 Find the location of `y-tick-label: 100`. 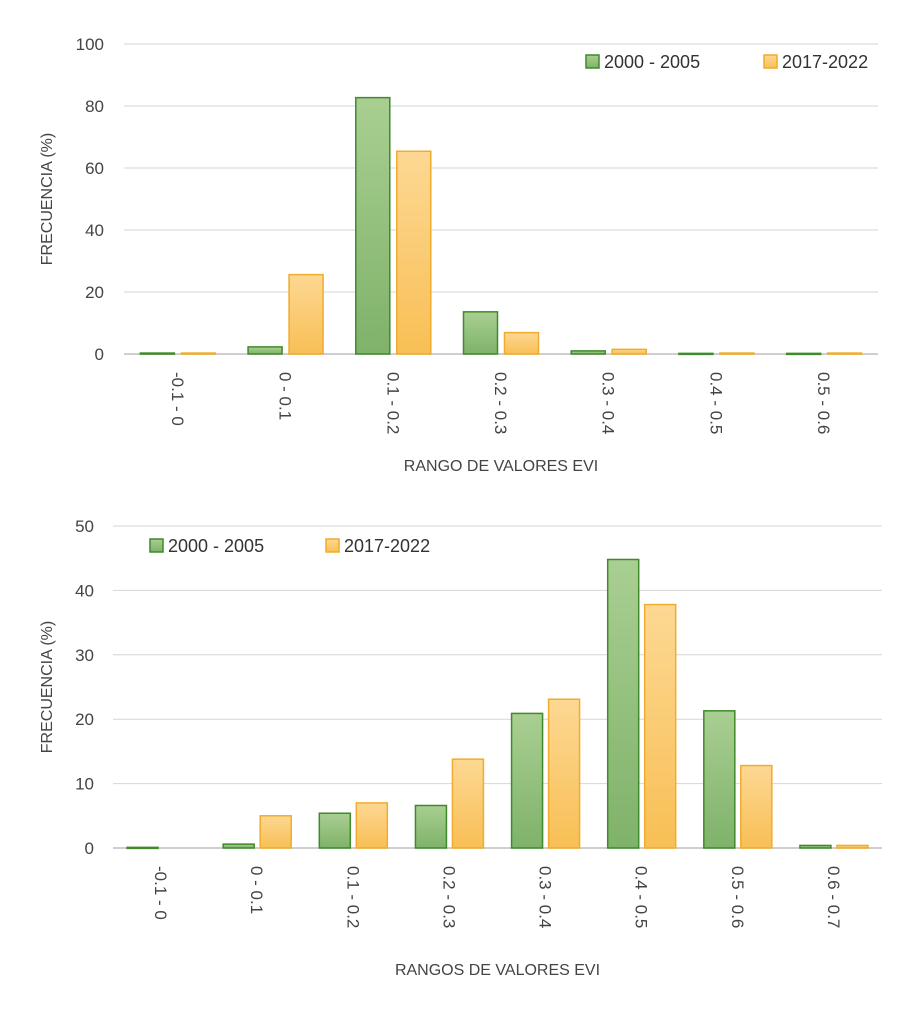

y-tick-label: 100 is located at coordinates (90, 44).